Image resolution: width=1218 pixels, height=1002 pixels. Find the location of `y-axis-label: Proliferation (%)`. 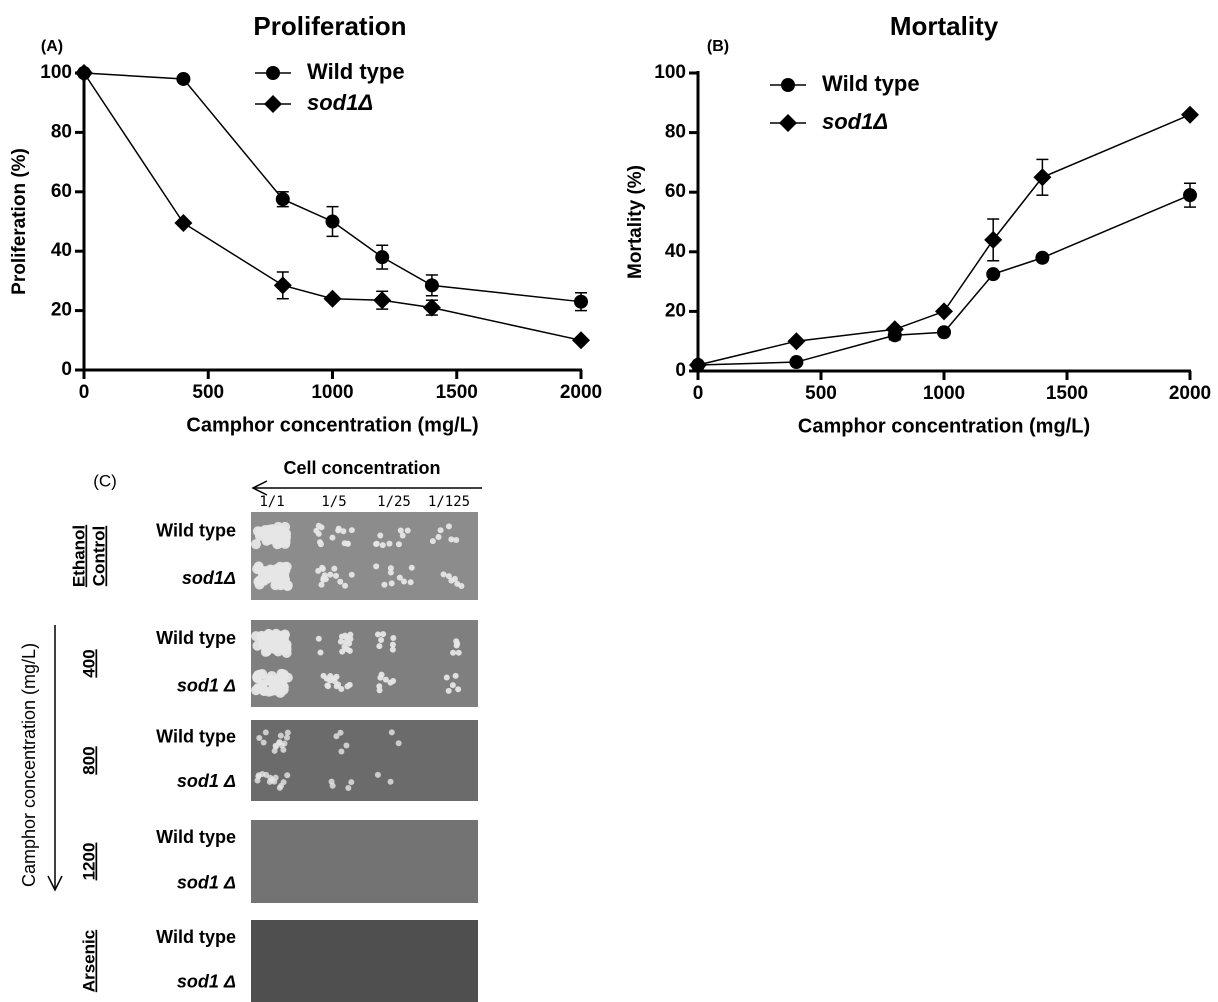

y-axis-label: Proliferation (%) is located at coordinates (19, 221).